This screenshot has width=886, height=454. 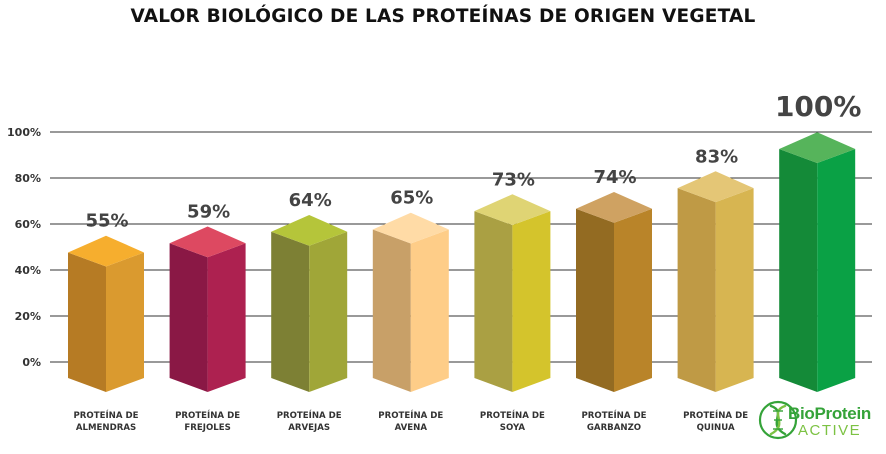 I want to click on category-label-line: AVENA, so click(x=411, y=428).